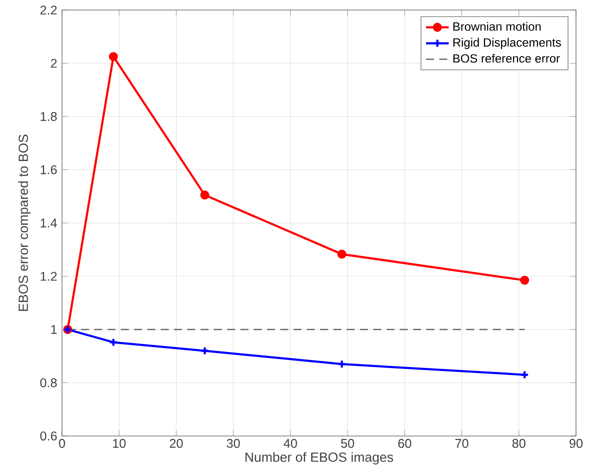 Image resolution: width=591 pixels, height=476 pixels. I want to click on x-tick-label: 30, so click(233, 443).